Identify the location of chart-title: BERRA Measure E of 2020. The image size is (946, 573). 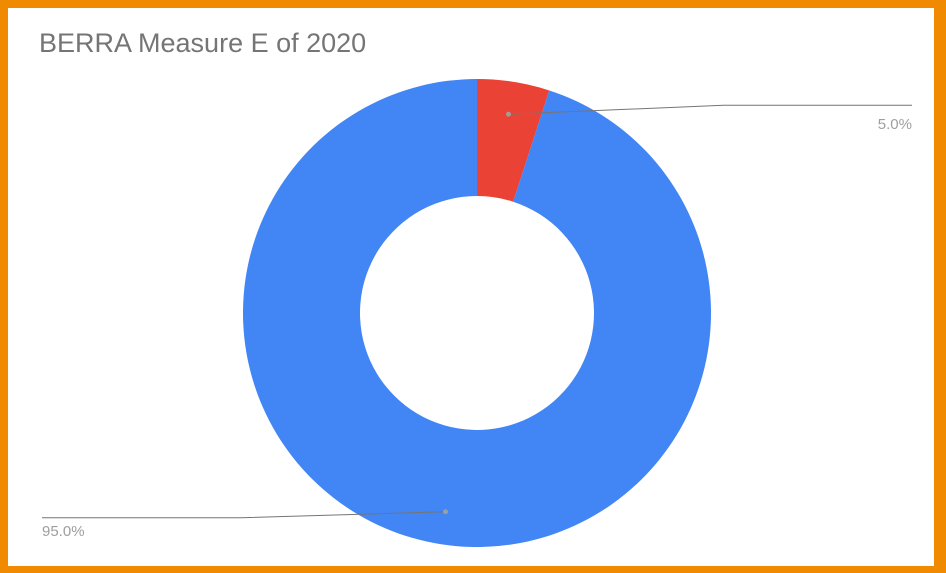
(203, 43).